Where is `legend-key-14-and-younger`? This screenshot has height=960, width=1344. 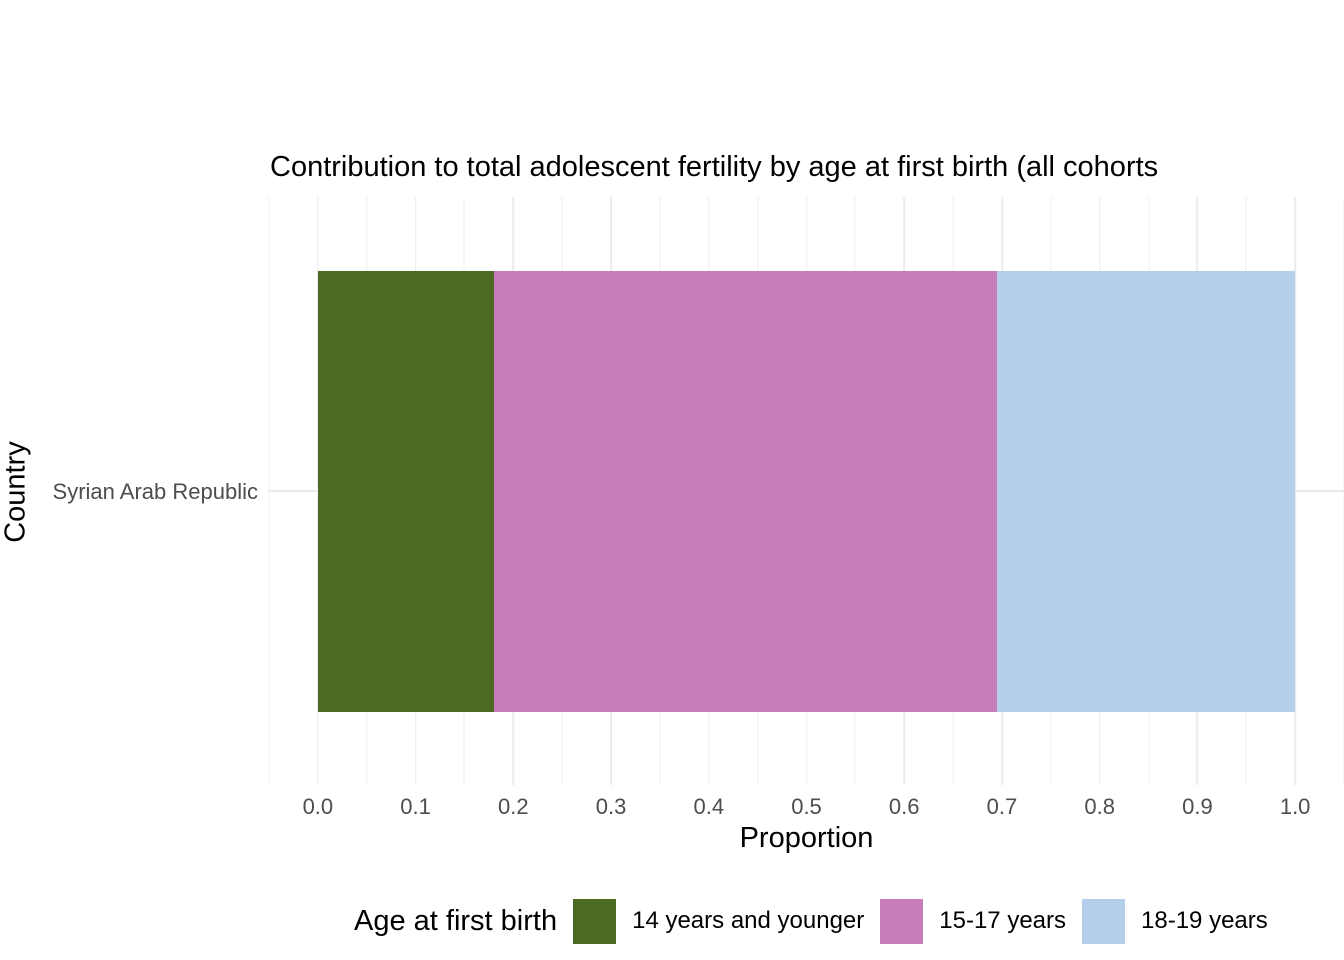 legend-key-14-and-younger is located at coordinates (595, 921).